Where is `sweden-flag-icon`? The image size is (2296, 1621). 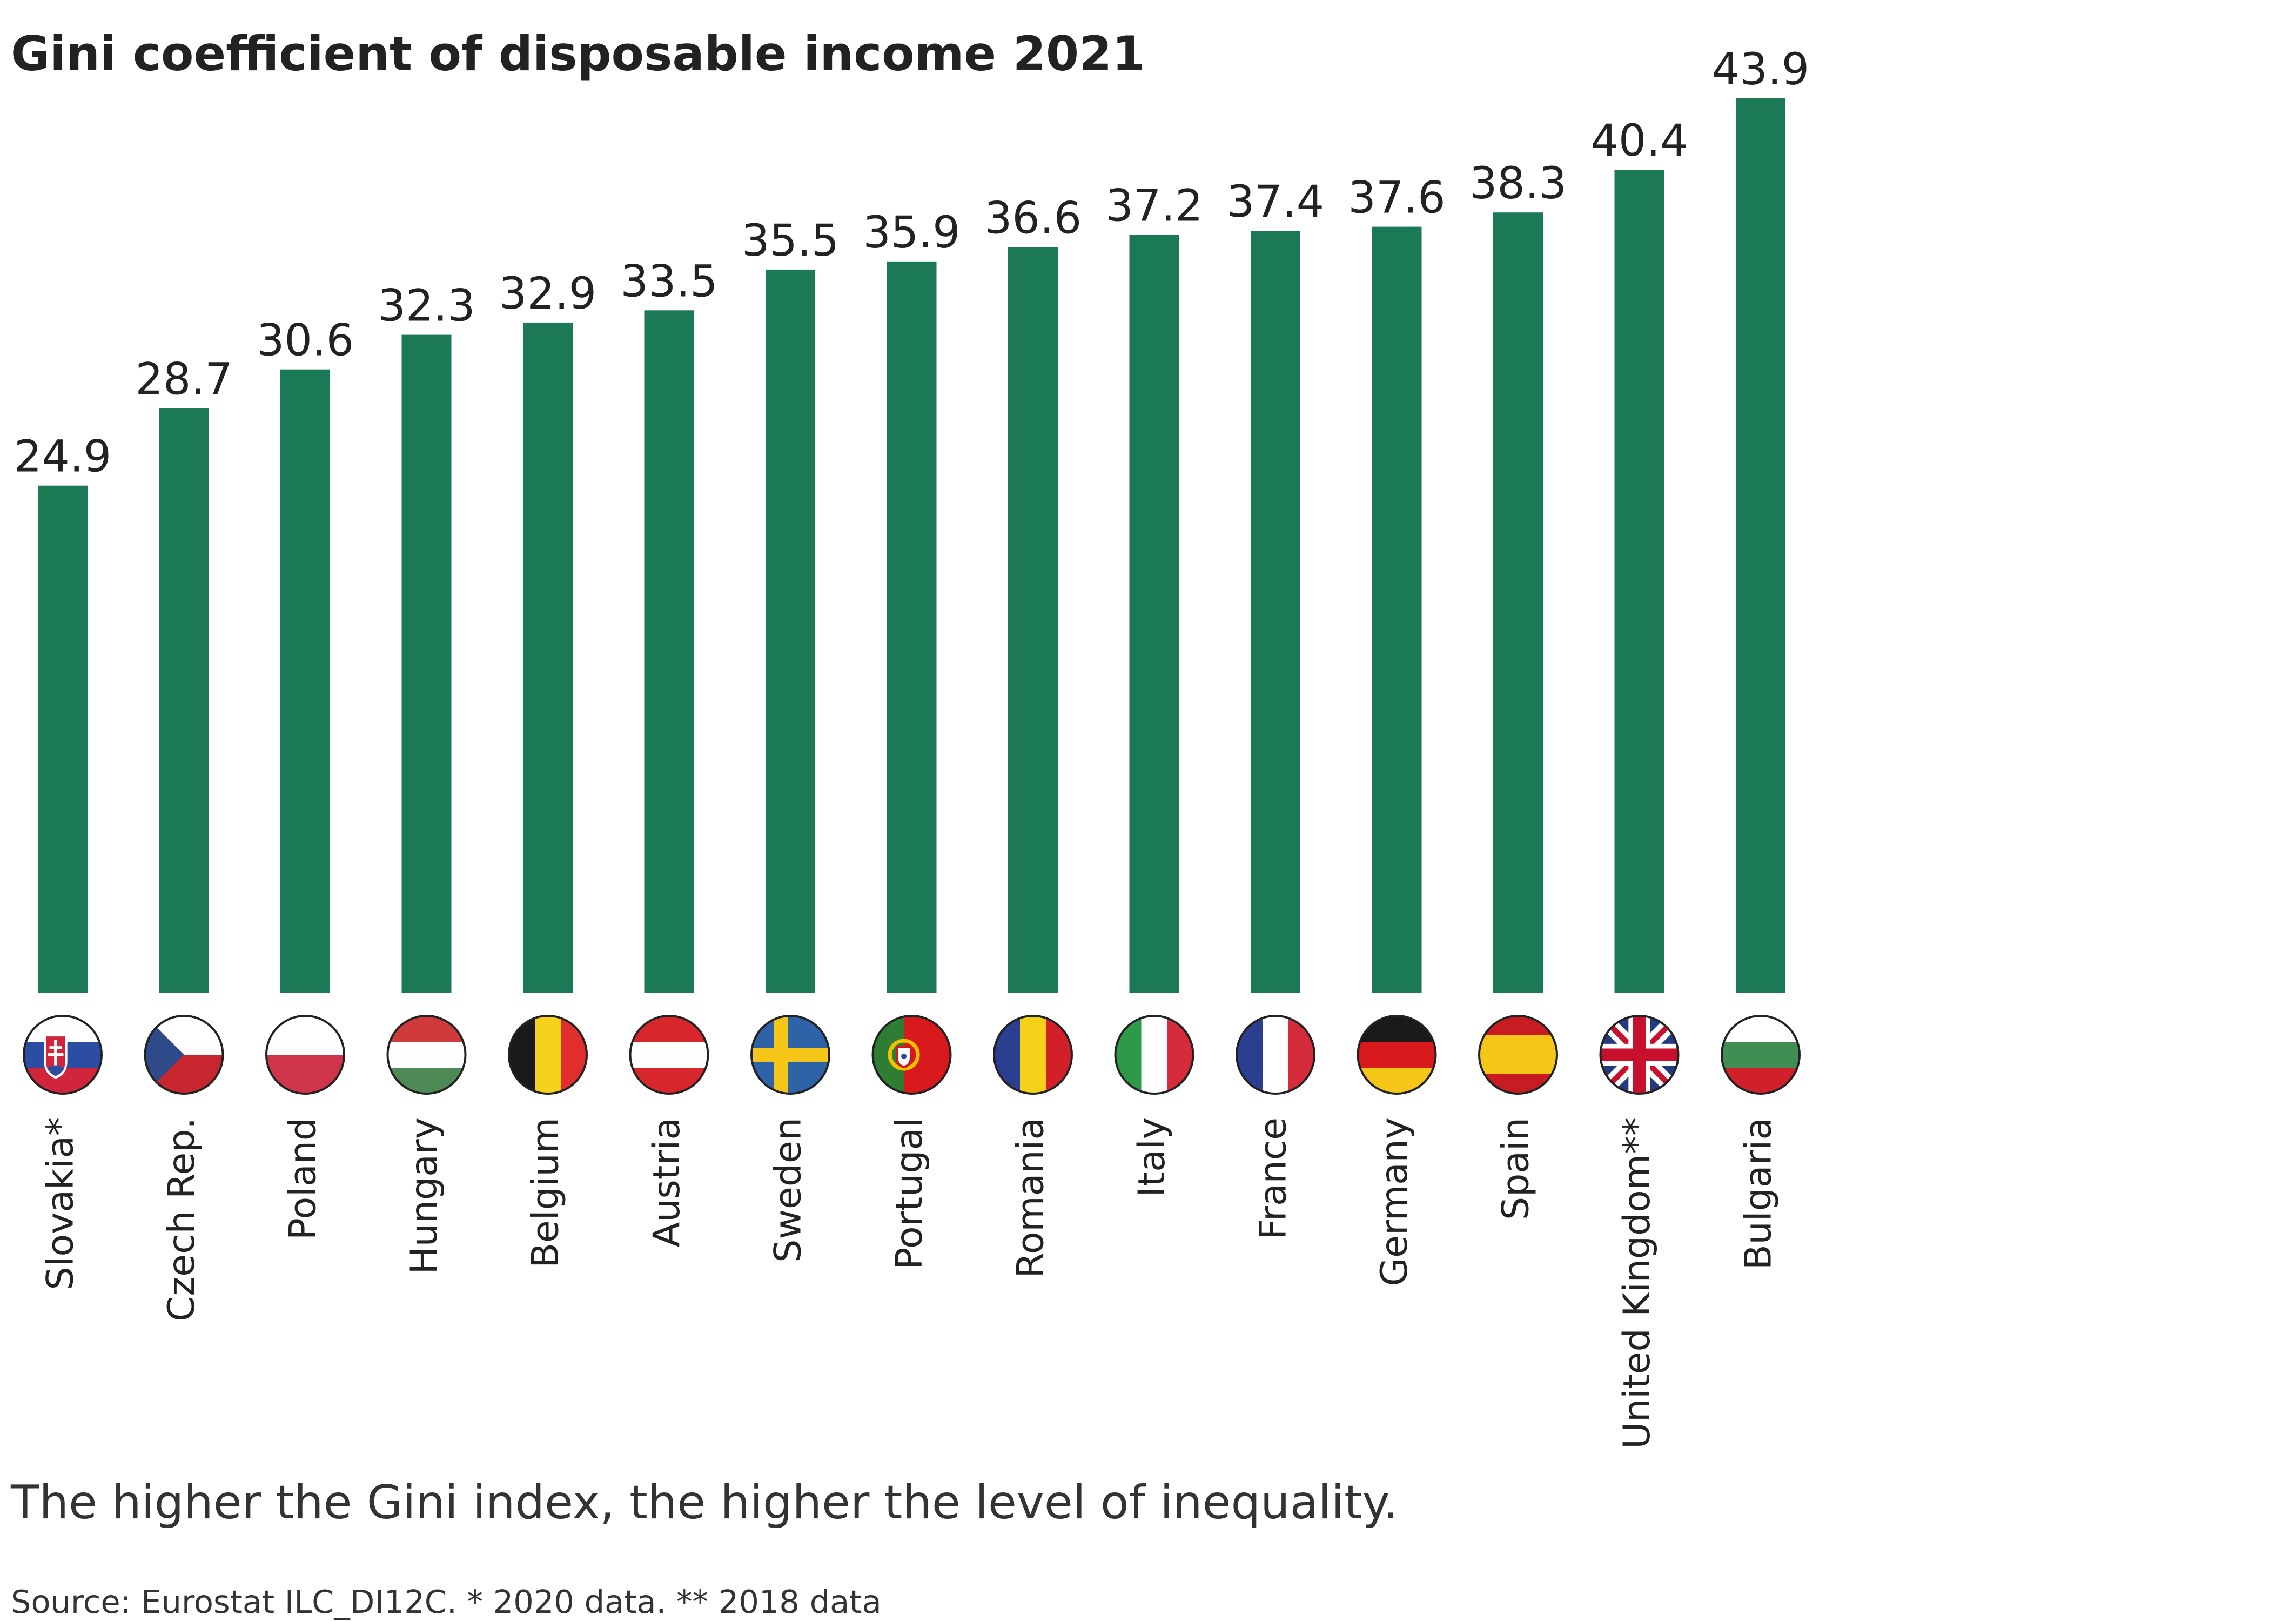 sweden-flag-icon is located at coordinates (790, 1055).